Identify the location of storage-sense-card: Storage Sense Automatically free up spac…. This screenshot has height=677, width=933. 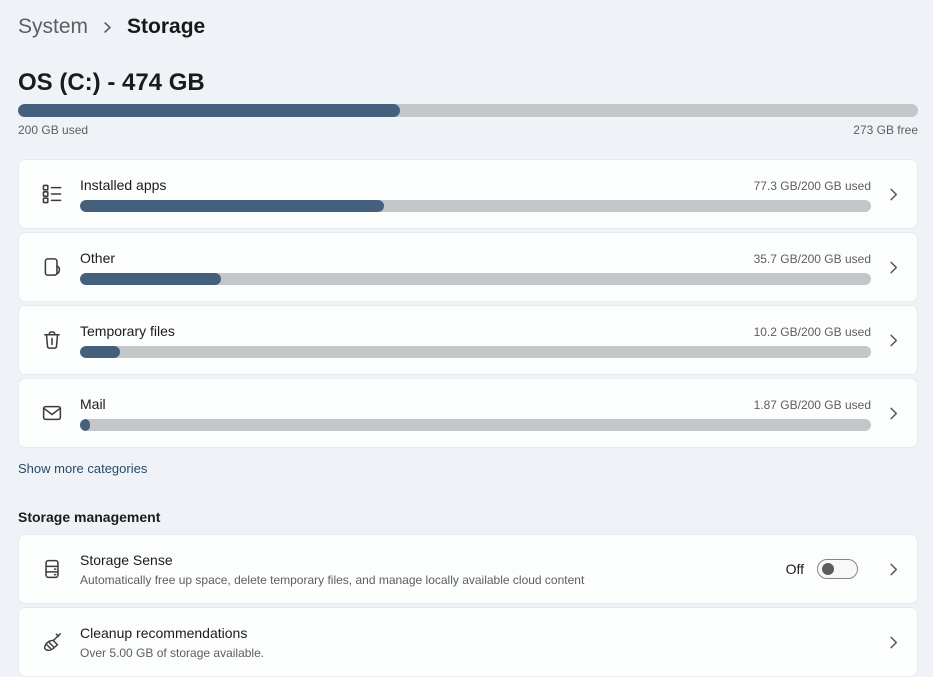
(468, 569).